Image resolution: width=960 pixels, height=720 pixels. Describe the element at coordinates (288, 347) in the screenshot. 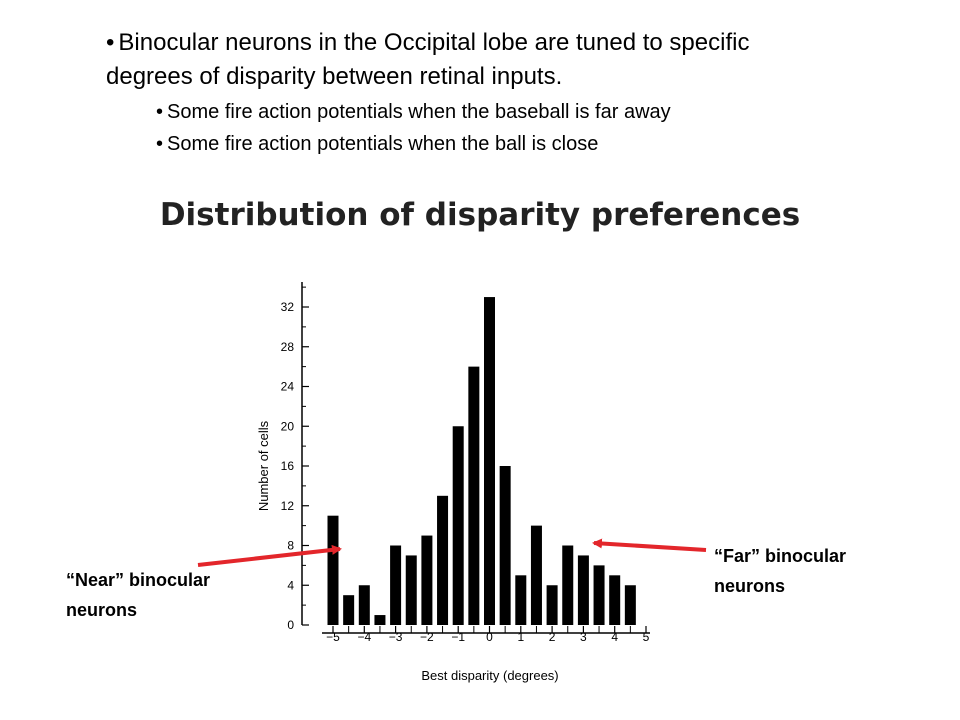

I see `y-tick-label: 28` at that location.